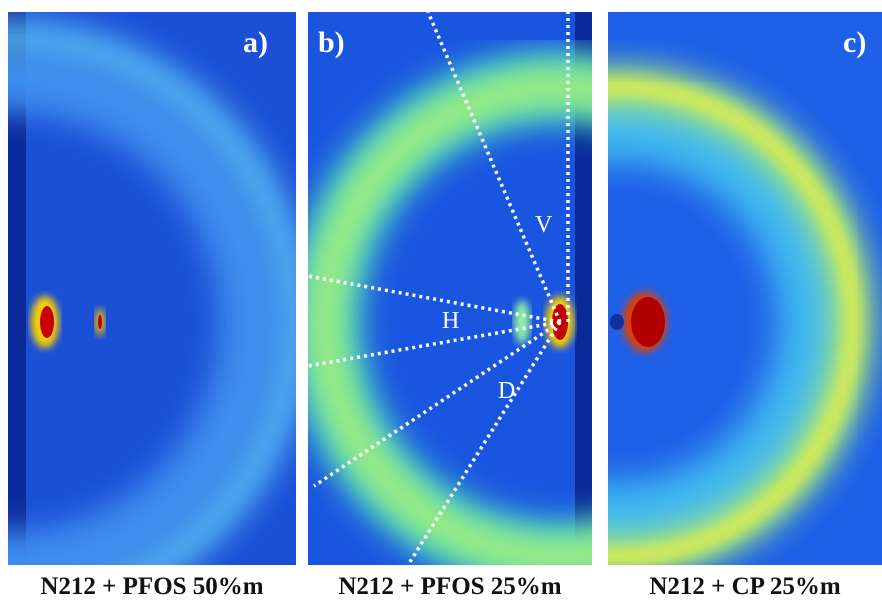  I want to click on sector-label: V, so click(544, 225).